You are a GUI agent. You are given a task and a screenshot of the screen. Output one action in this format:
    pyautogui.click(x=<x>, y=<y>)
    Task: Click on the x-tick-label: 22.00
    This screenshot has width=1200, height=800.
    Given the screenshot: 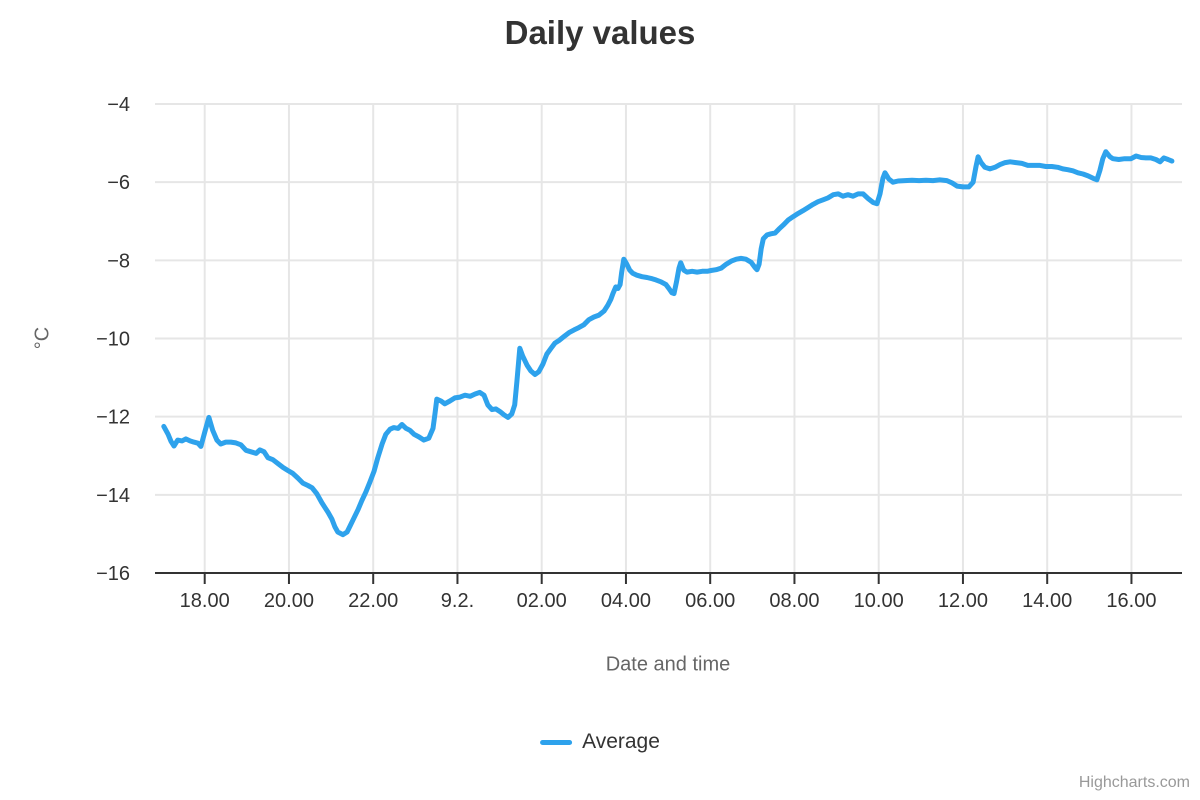 What is the action you would take?
    pyautogui.click(x=373, y=601)
    